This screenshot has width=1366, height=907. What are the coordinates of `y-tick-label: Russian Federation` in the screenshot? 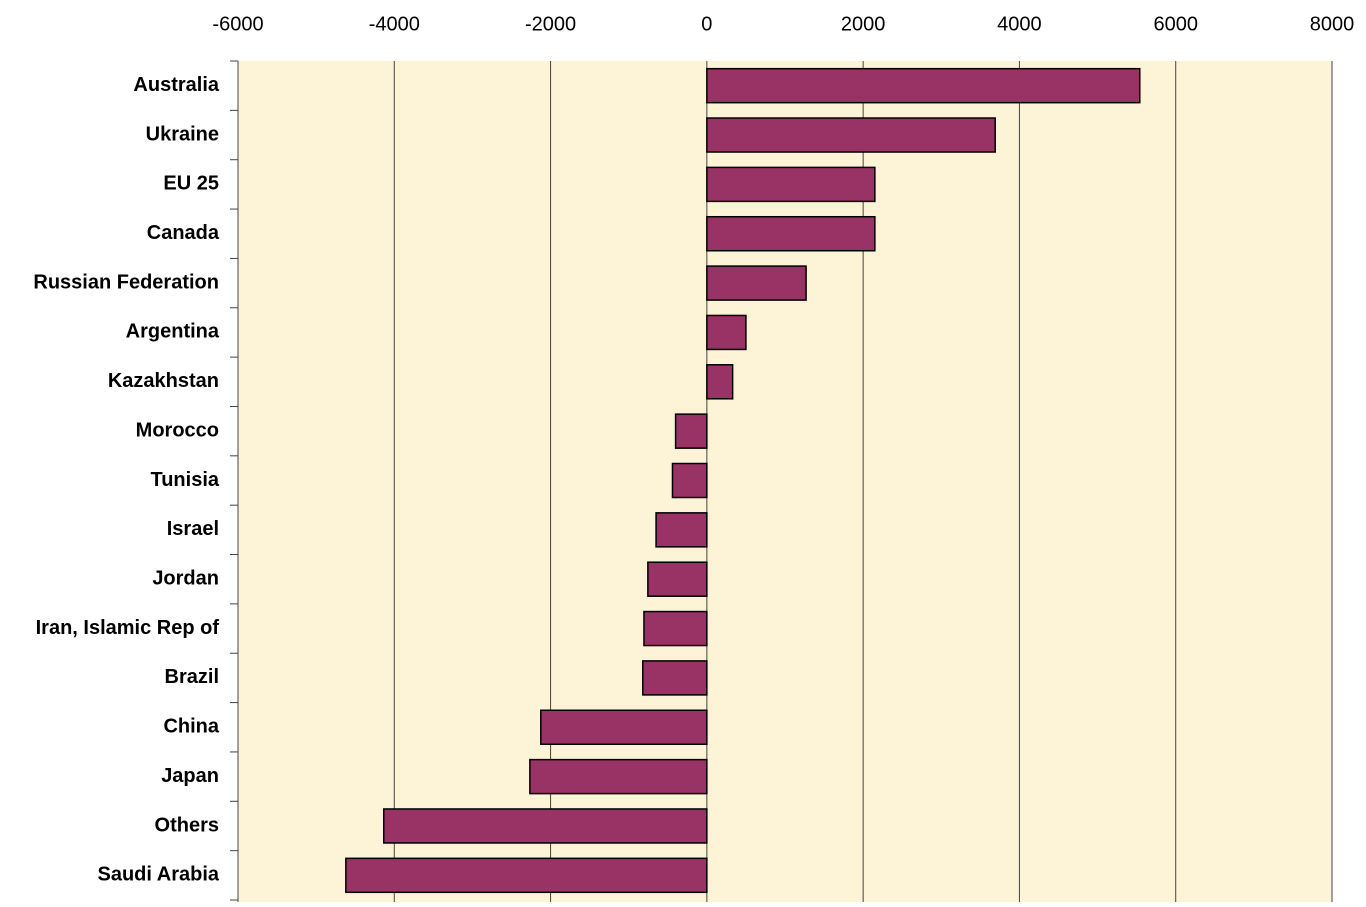 It's located at (126, 282).